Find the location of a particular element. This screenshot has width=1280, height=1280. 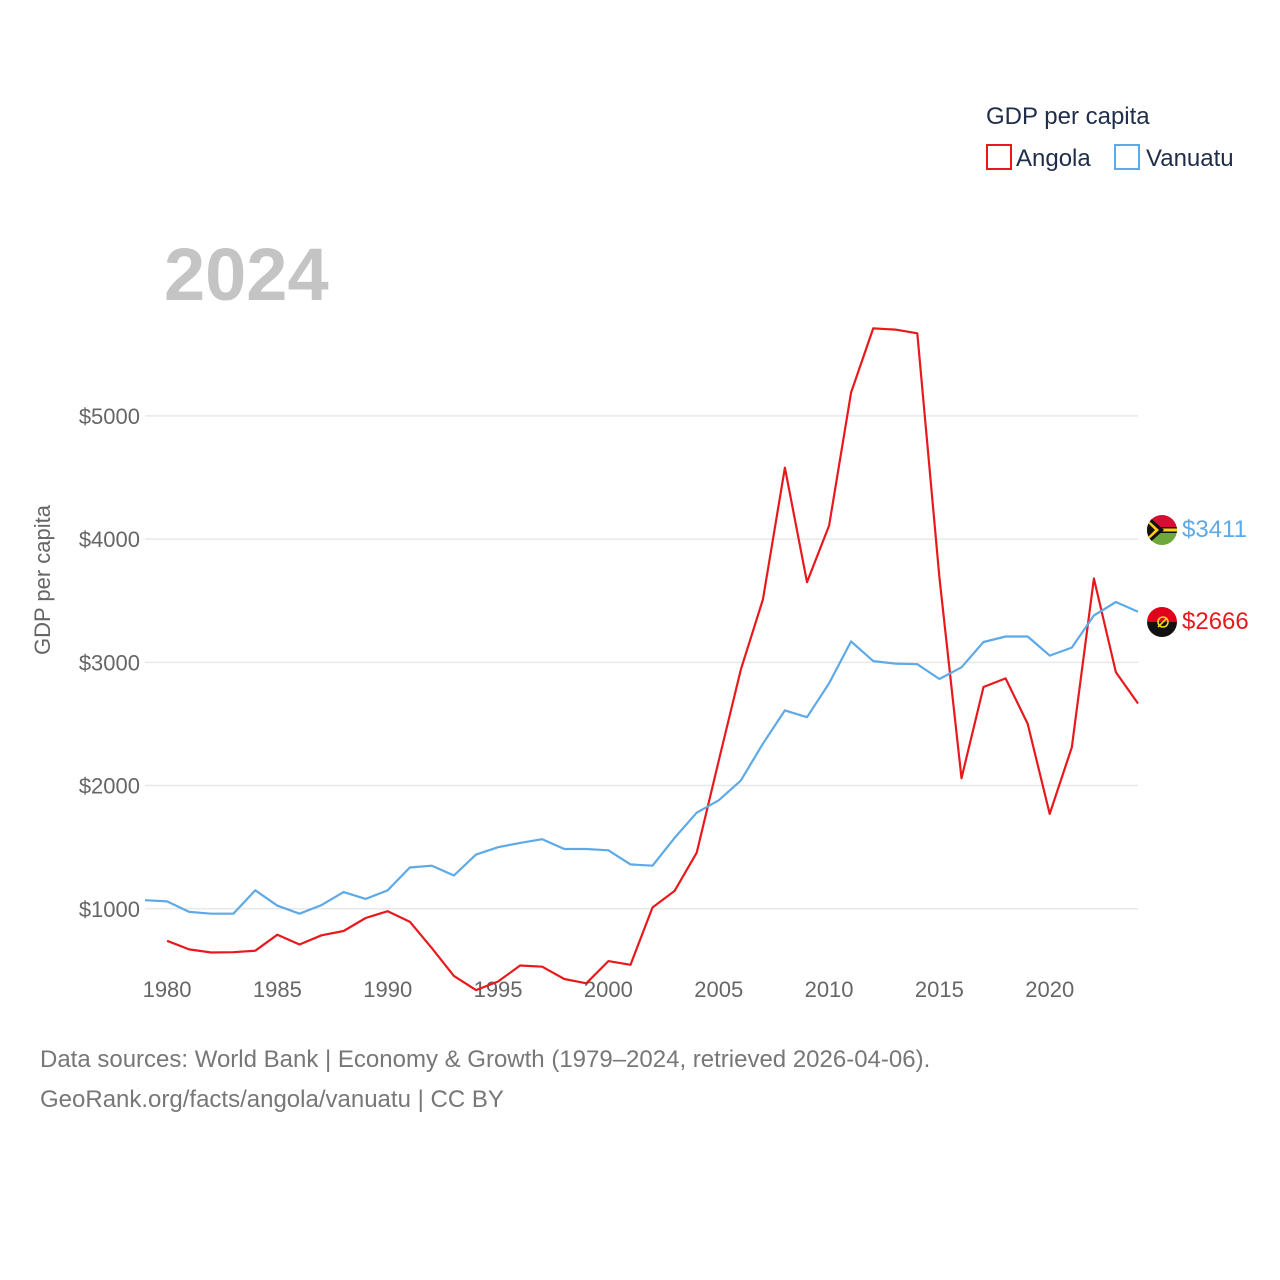

angola-flag-icon is located at coordinates (1162, 622).